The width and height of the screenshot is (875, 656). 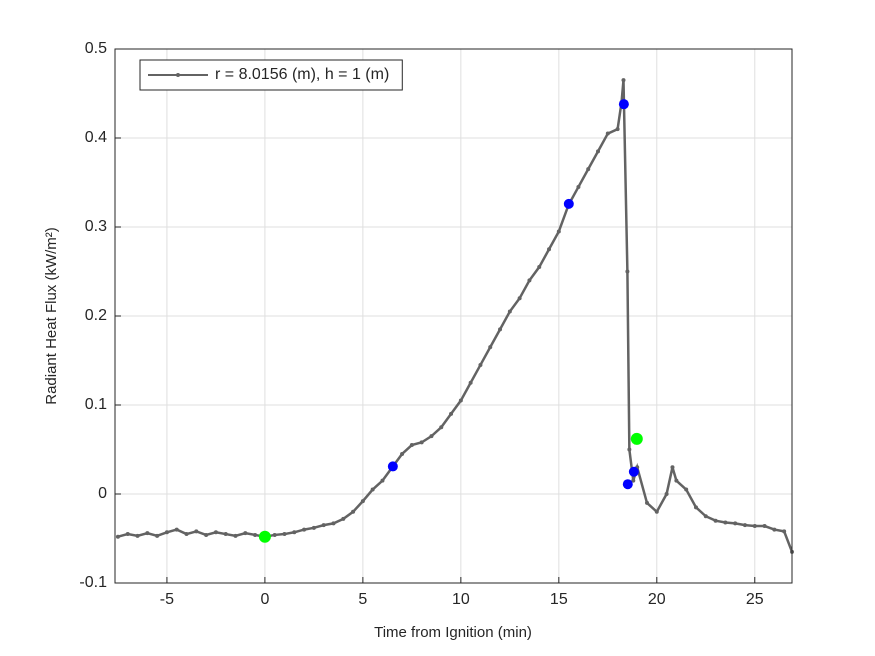 What do you see at coordinates (755, 599) in the screenshot?
I see `x-tick-label: 25` at bounding box center [755, 599].